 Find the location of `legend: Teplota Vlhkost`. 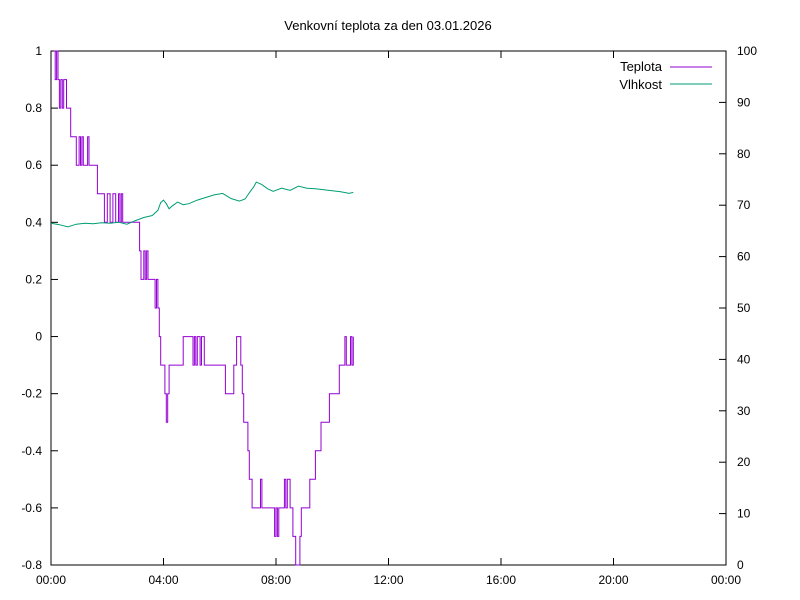

legend: Teplota Vlhkost is located at coordinates (665, 75).